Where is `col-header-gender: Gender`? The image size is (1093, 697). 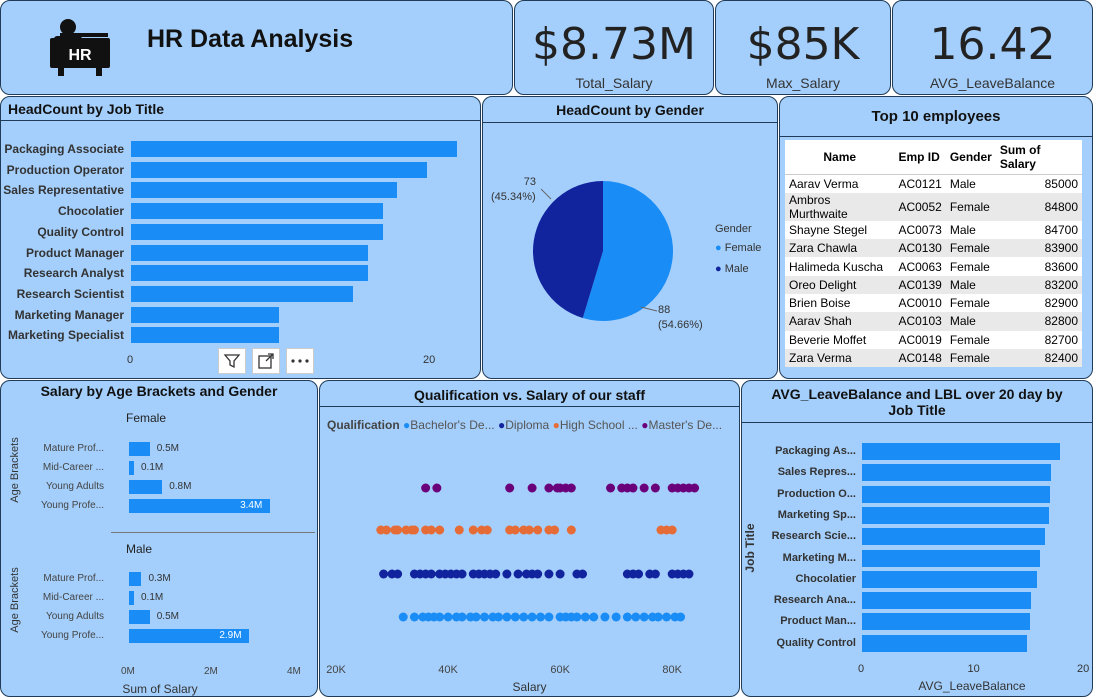 col-header-gender: Gender is located at coordinates (970, 157).